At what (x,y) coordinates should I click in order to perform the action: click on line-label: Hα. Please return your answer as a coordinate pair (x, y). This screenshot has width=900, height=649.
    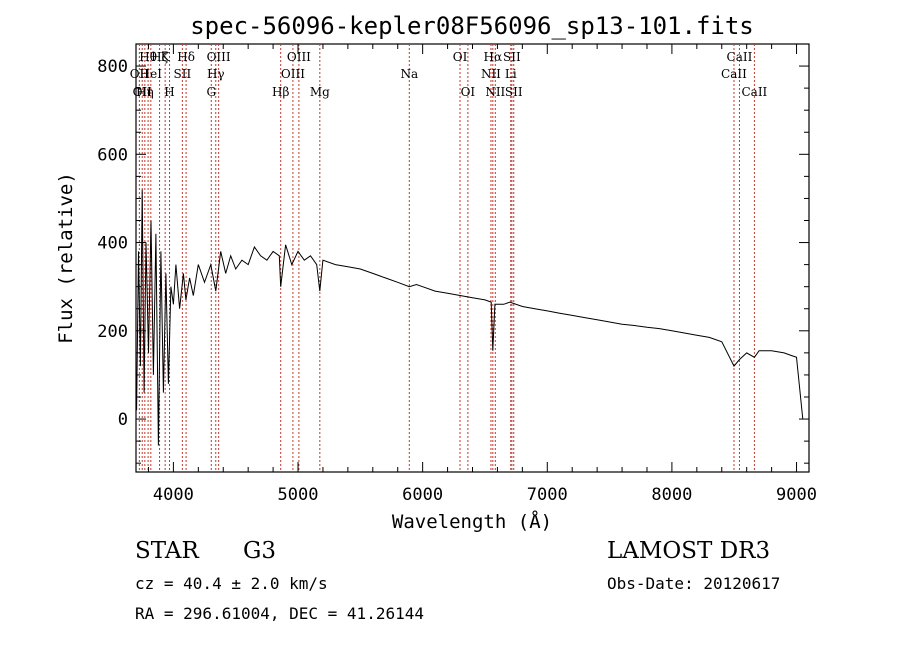
    Looking at the image, I should click on (493, 57).